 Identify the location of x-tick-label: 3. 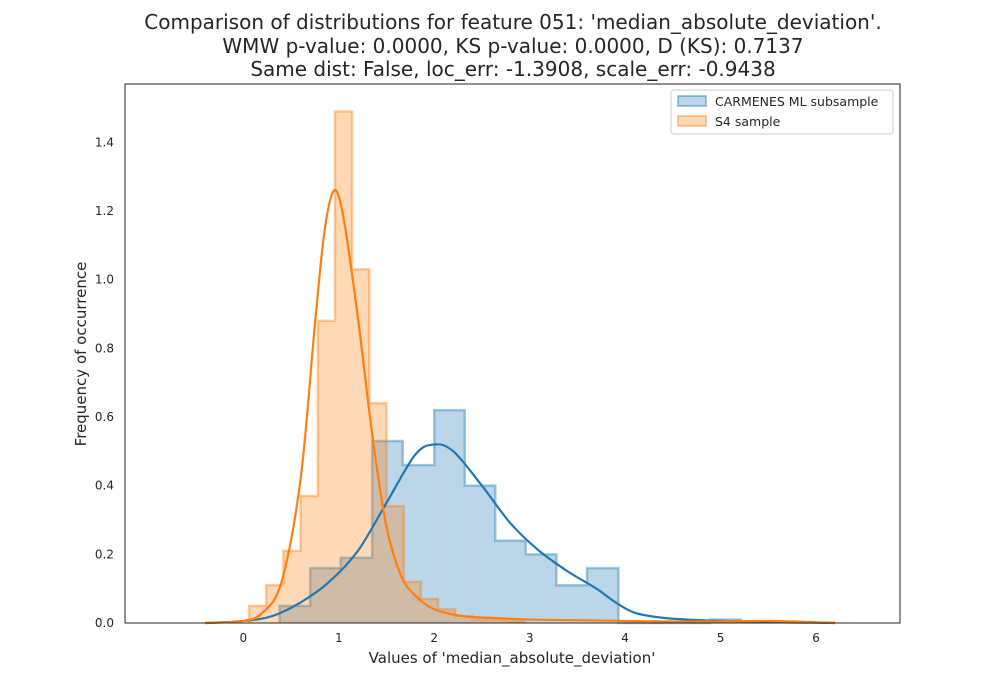
(530, 638).